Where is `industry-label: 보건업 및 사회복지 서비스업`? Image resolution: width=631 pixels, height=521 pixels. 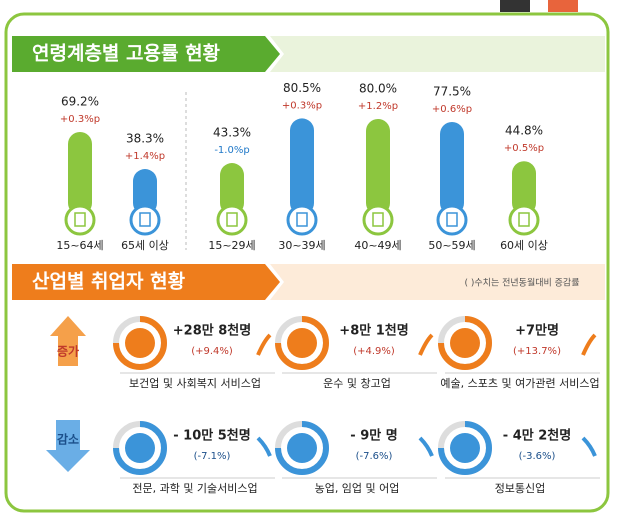 industry-label: 보건업 및 사회복지 서비스업 is located at coordinates (195, 383).